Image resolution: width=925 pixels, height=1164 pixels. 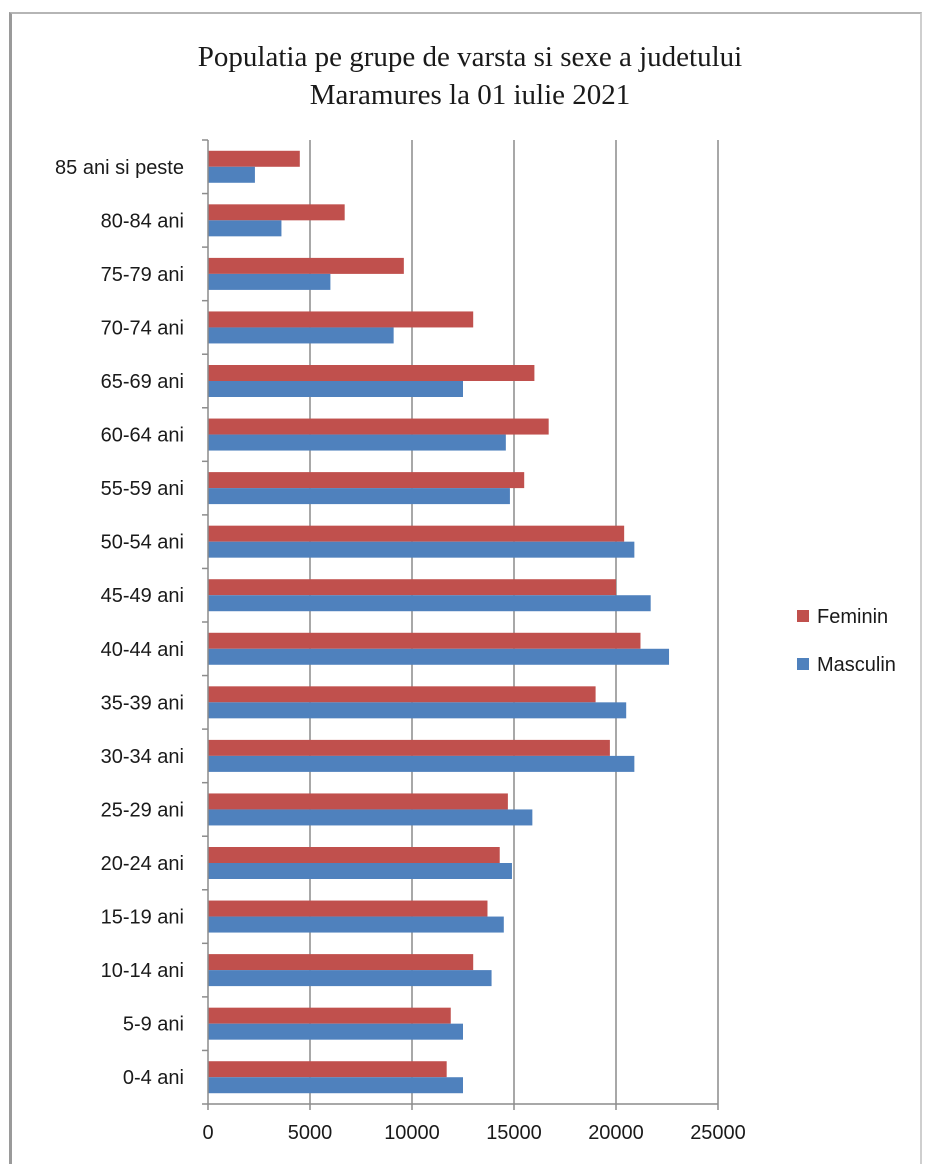 What do you see at coordinates (142, 596) in the screenshot?
I see `category-label: 45-49 ani` at bounding box center [142, 596].